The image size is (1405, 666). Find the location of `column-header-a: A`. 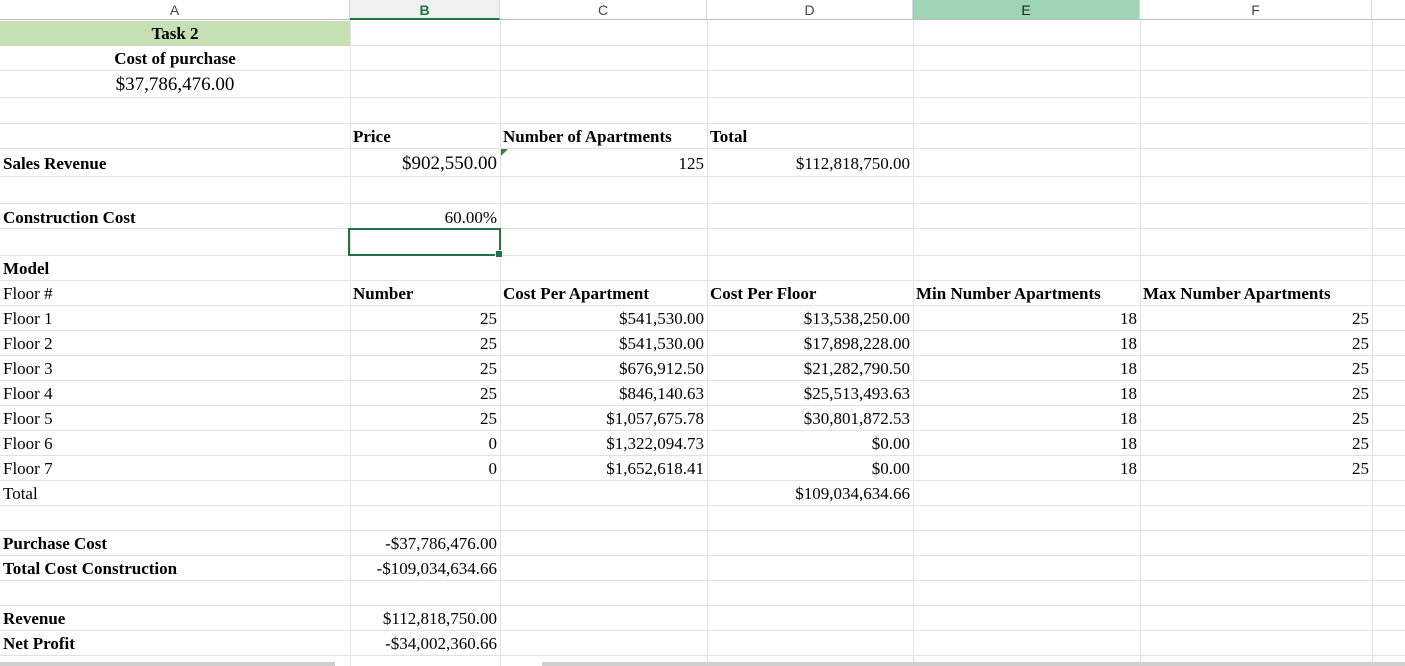

column-header-a: A is located at coordinates (175, 10).